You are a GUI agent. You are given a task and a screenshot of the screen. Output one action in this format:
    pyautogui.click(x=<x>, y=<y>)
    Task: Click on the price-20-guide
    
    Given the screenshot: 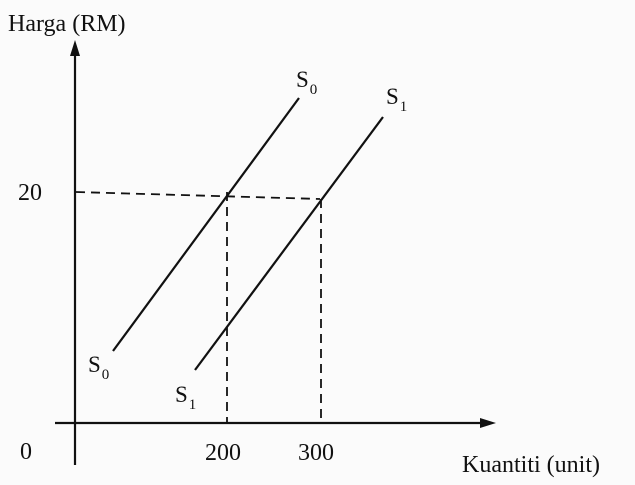 What is the action you would take?
    pyautogui.click(x=198, y=195)
    